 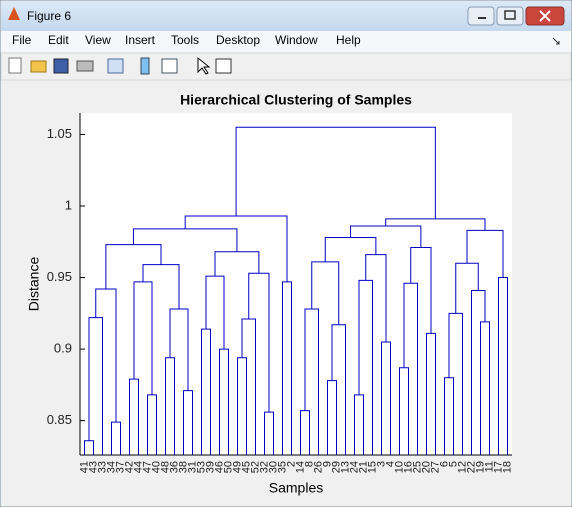 What do you see at coordinates (264, 467) in the screenshot?
I see `leaf-label: 32` at bounding box center [264, 467].